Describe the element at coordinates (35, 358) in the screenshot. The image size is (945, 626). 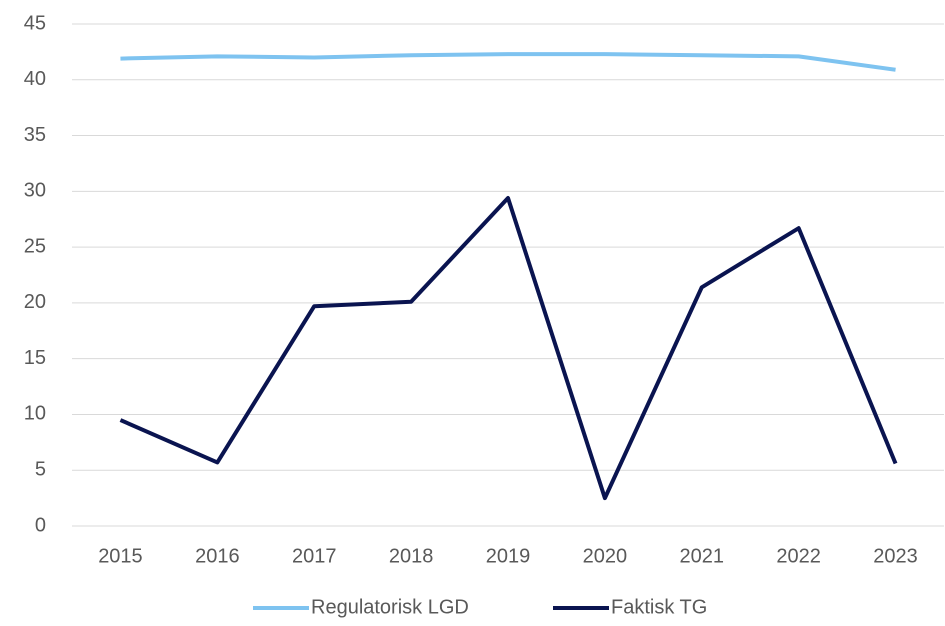
I see `y-tick-label: 15` at that location.